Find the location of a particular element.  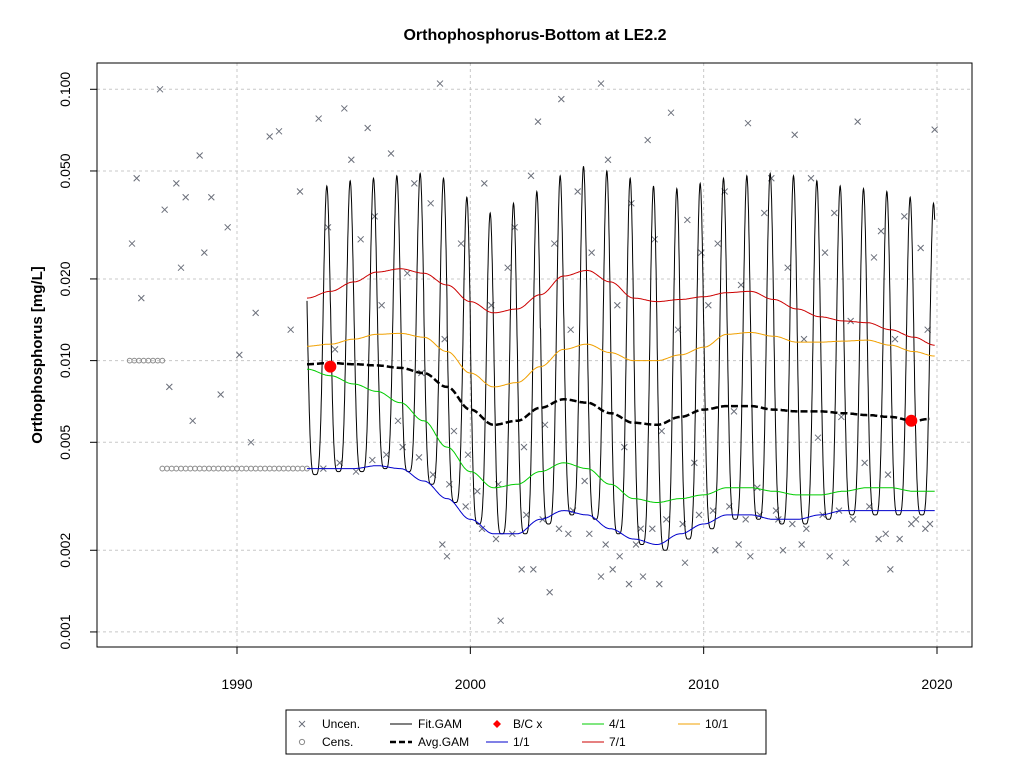

legend-item-avg-gam: Avg.GAM is located at coordinates (429, 742).